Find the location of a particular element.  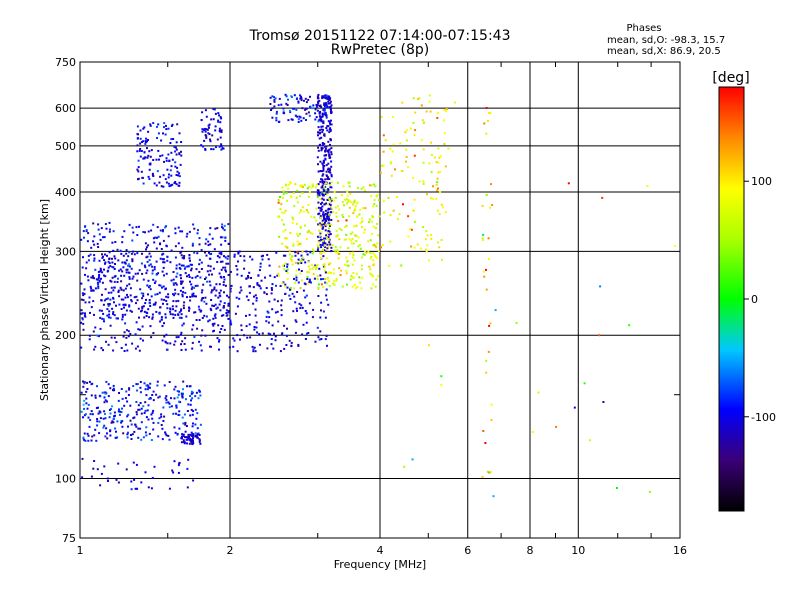

y-tick-label: 200 is located at coordinates (65, 335).